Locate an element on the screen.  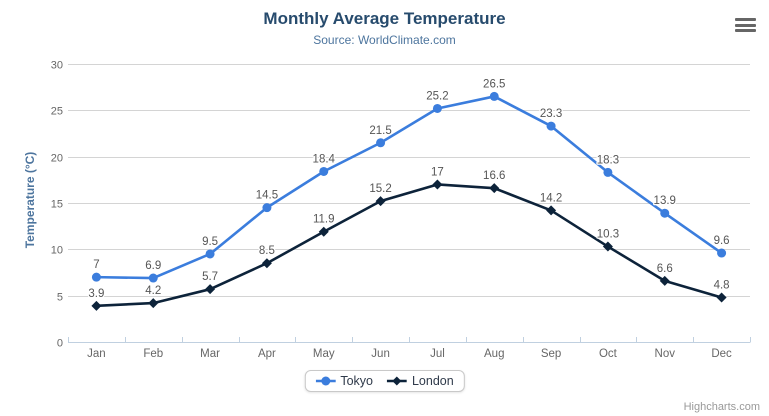
data-label-tokyo-jul: 25.2 is located at coordinates (437, 96).